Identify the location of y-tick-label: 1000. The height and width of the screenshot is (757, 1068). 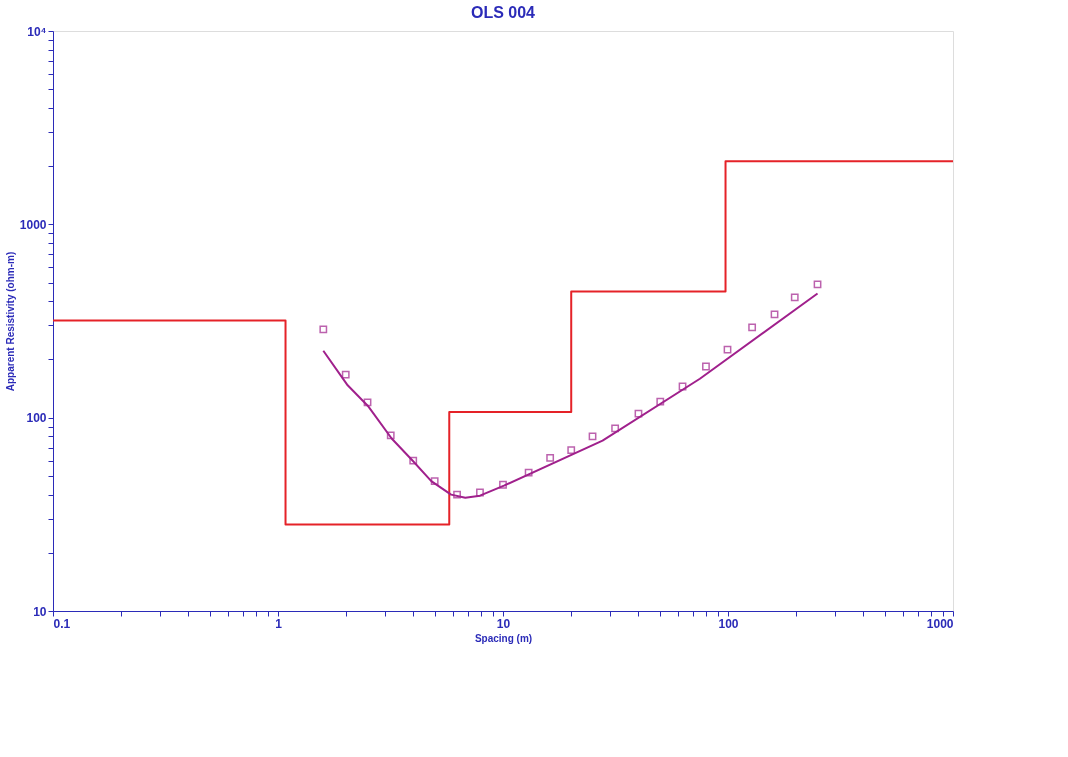
(33, 224).